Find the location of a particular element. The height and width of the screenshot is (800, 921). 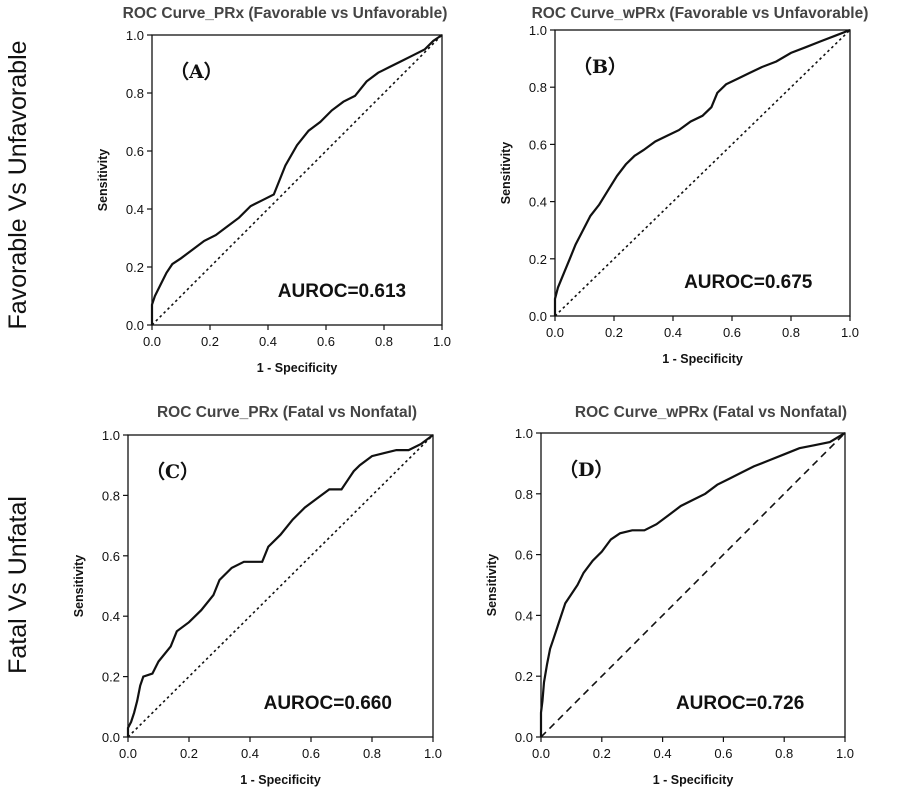

panel-letter: （A） is located at coordinates (196, 71).